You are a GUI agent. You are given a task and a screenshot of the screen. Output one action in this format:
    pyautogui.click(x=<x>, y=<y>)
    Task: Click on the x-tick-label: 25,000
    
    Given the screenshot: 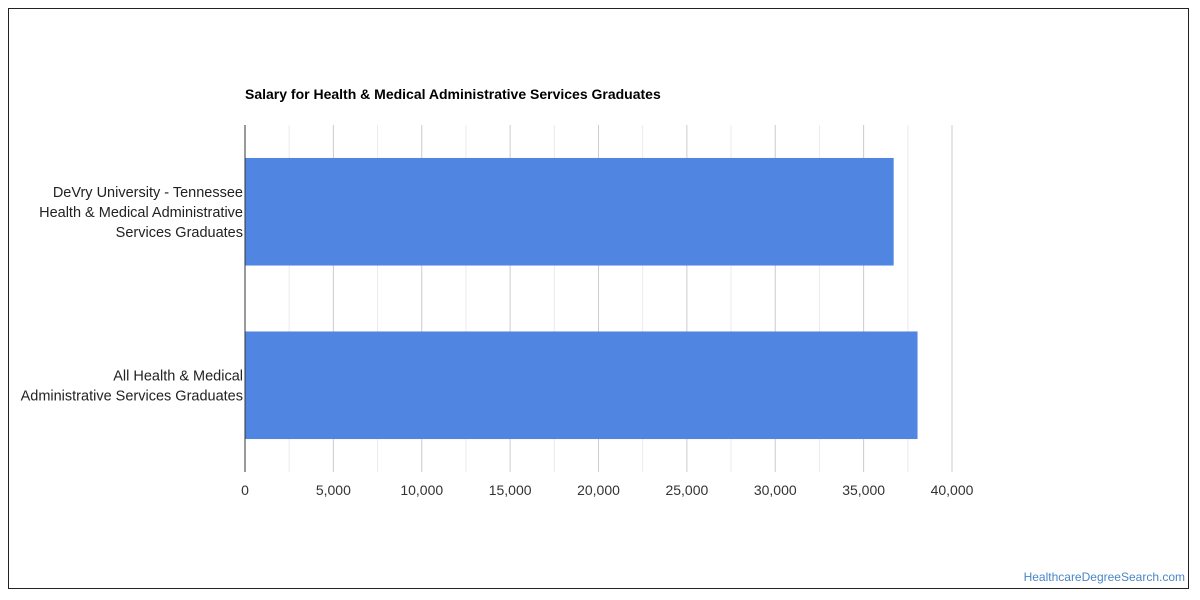 What is the action you would take?
    pyautogui.click(x=686, y=490)
    